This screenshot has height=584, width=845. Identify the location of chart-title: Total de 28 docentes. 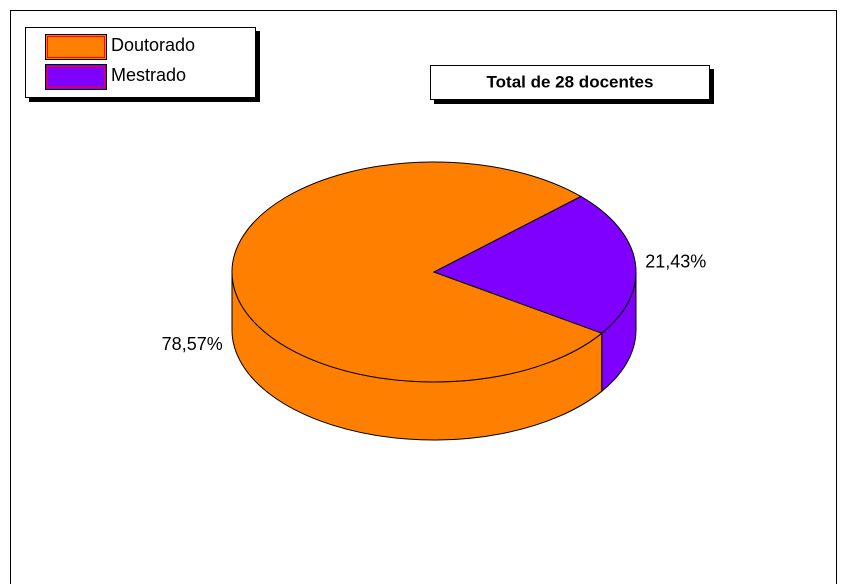
(570, 81).